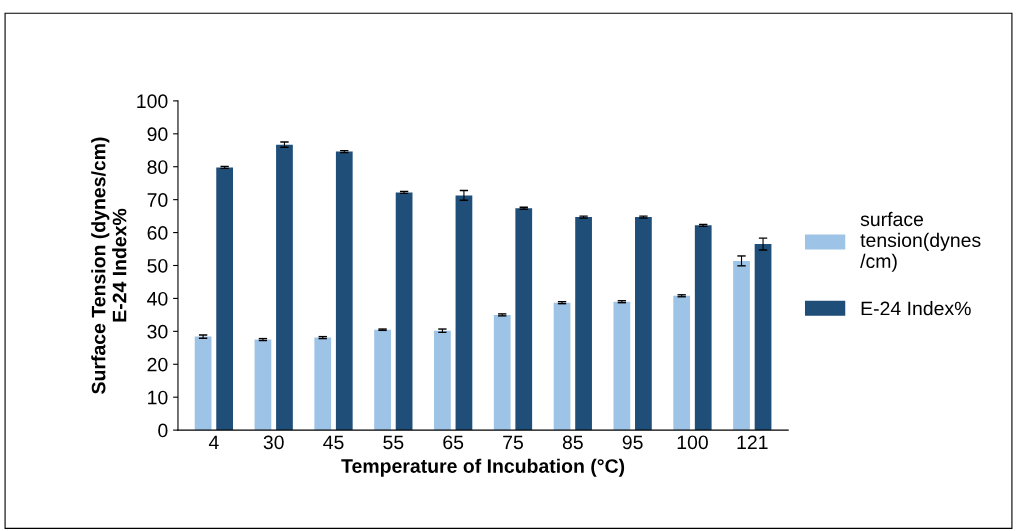  Describe the element at coordinates (157, 364) in the screenshot. I see `y-tick-label: 20` at that location.